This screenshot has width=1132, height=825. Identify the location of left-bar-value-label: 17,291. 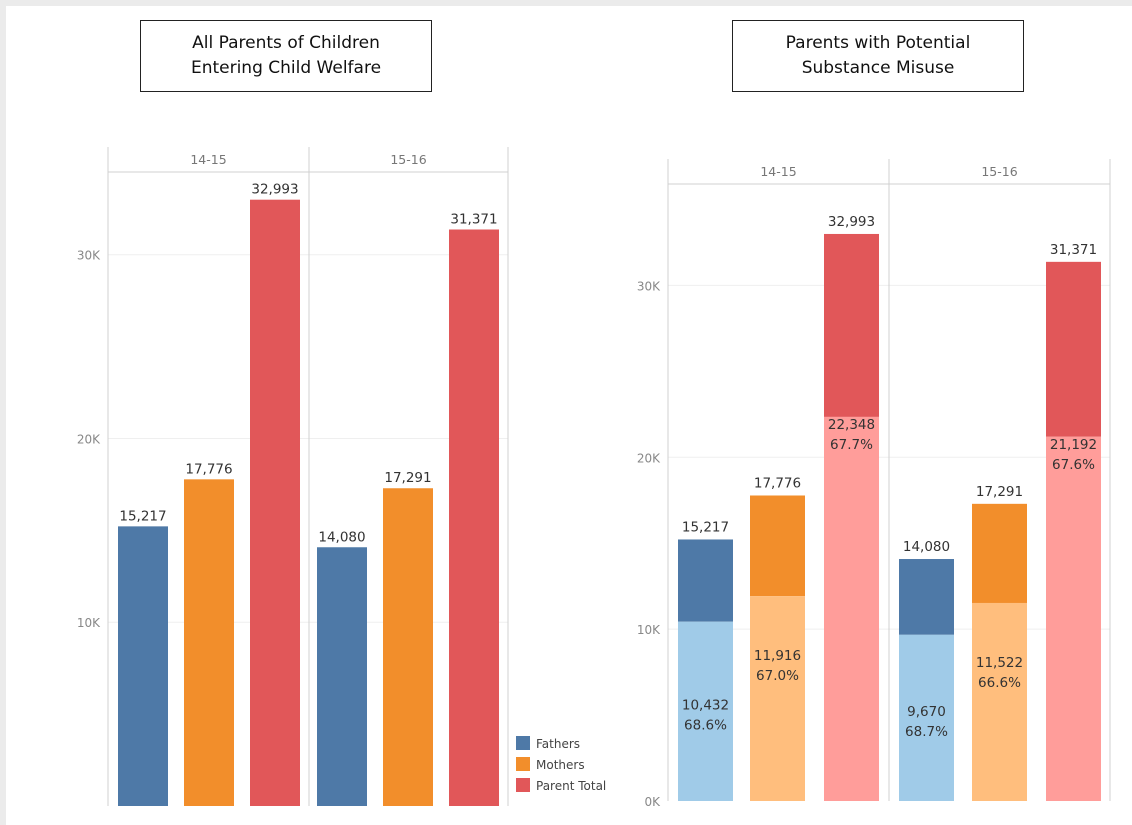
(407, 478).